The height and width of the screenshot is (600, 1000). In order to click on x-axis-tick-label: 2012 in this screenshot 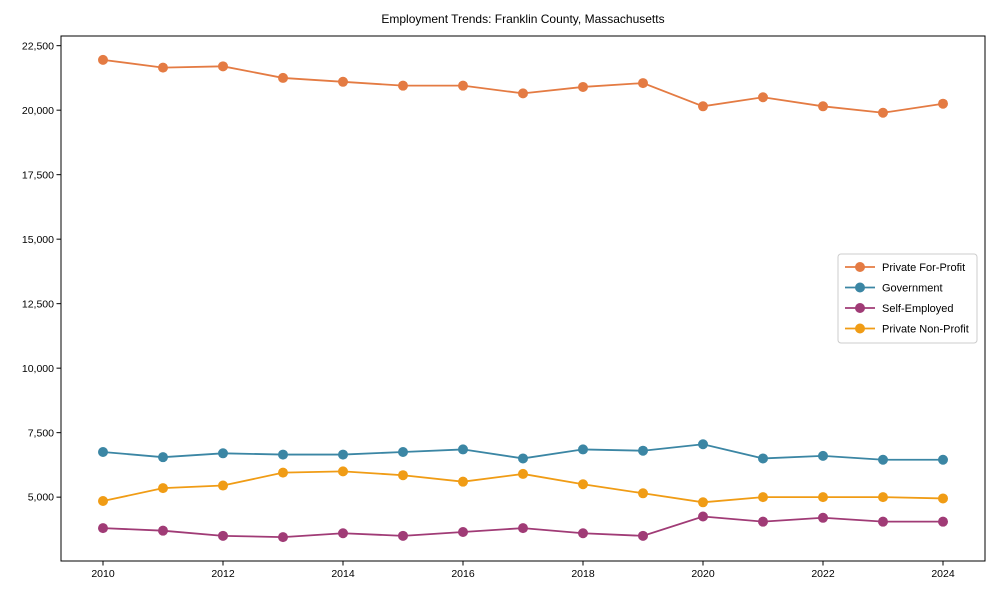, I will do `click(223, 574)`.